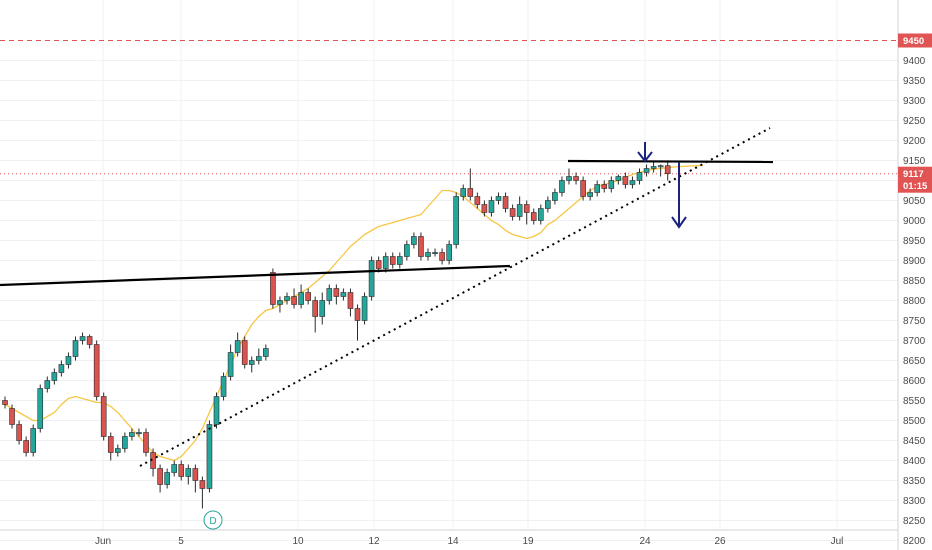  Describe the element at coordinates (914, 161) in the screenshot. I see `y-tick-label: 9150` at that location.